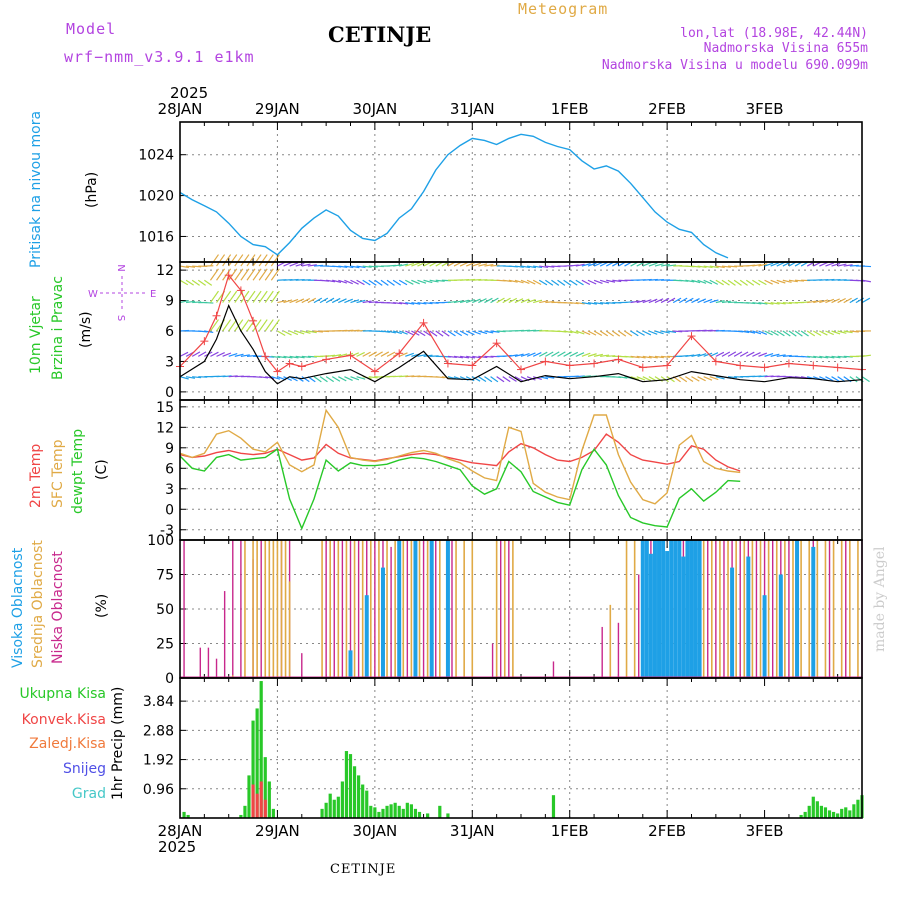  What do you see at coordinates (774, 33) in the screenshot?
I see `lonlat-label: lon,lat (18.98E, 42.44N)` at bounding box center [774, 33].